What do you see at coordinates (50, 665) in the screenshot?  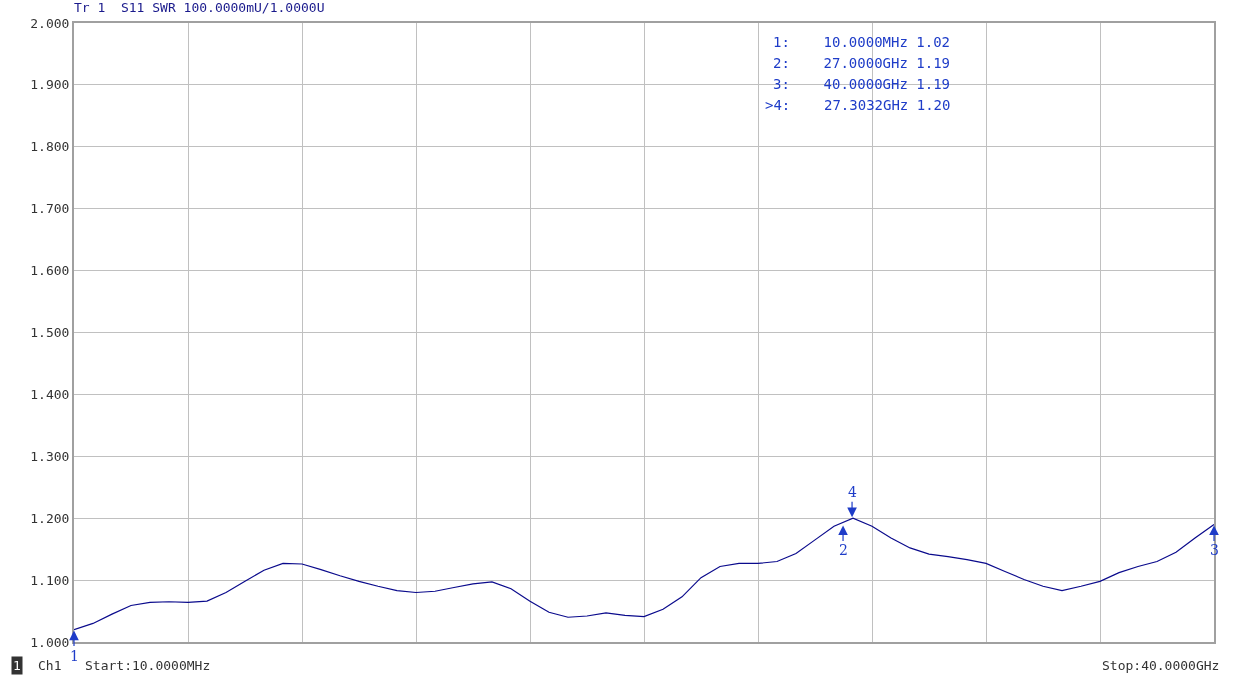 I see `text: Ch1` at bounding box center [50, 665].